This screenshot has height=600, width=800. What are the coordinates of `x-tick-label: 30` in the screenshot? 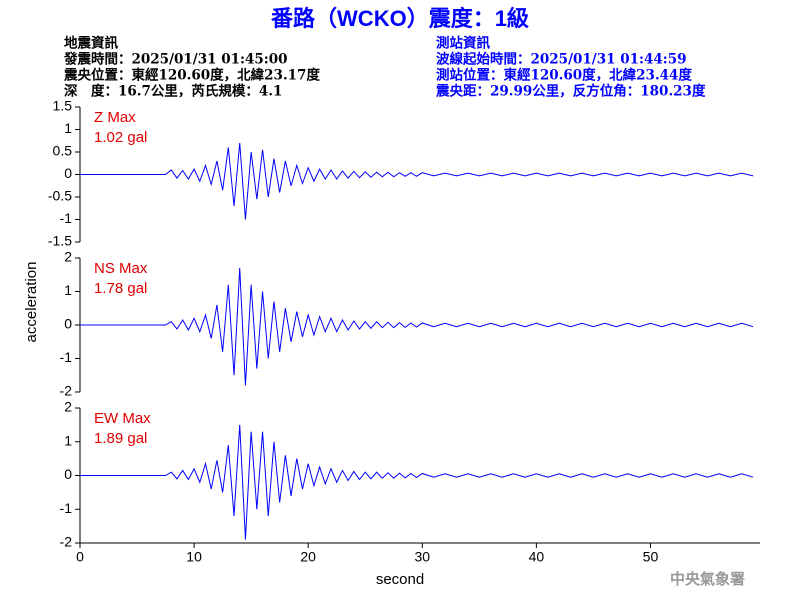 It's located at (422, 557).